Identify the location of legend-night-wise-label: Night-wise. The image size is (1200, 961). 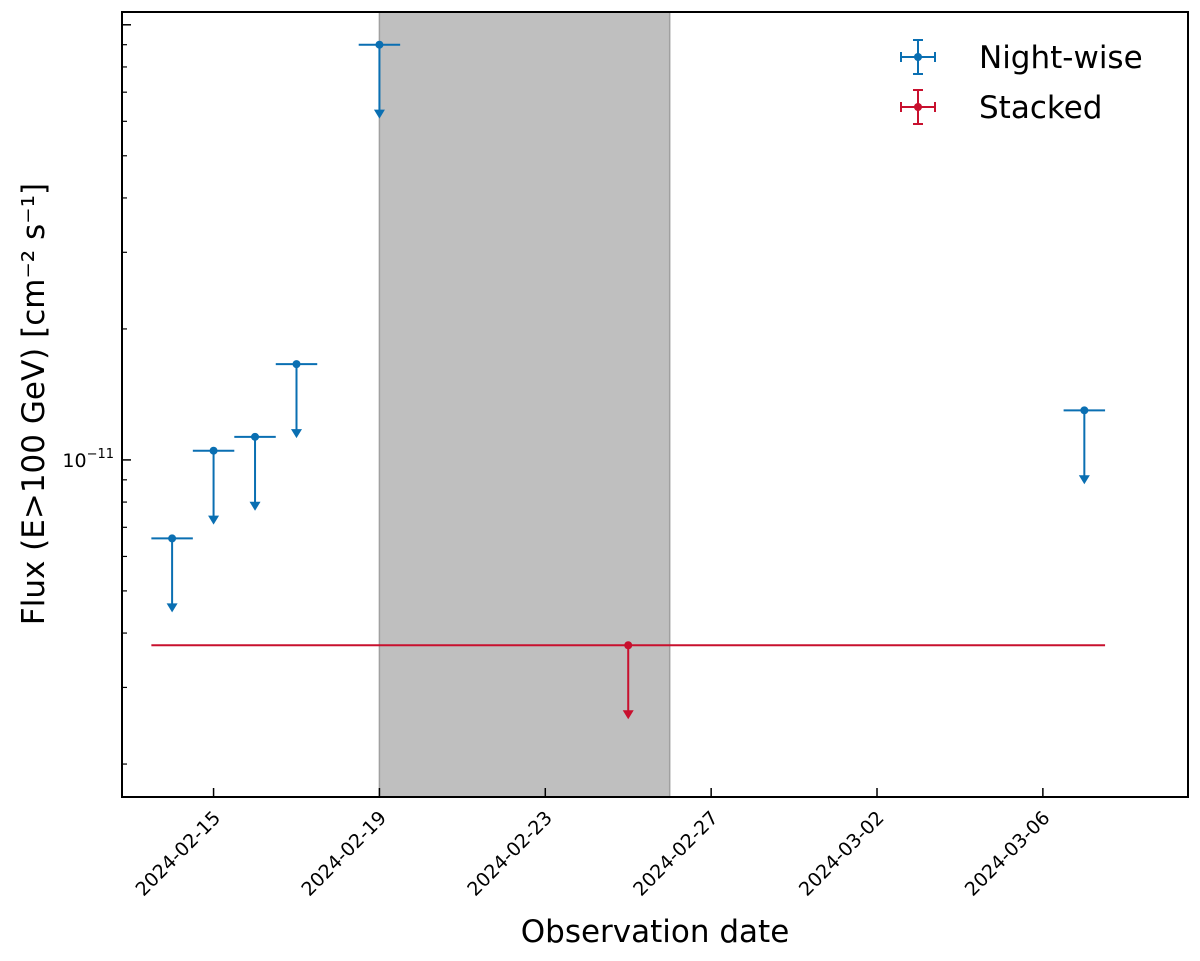
(1061, 58).